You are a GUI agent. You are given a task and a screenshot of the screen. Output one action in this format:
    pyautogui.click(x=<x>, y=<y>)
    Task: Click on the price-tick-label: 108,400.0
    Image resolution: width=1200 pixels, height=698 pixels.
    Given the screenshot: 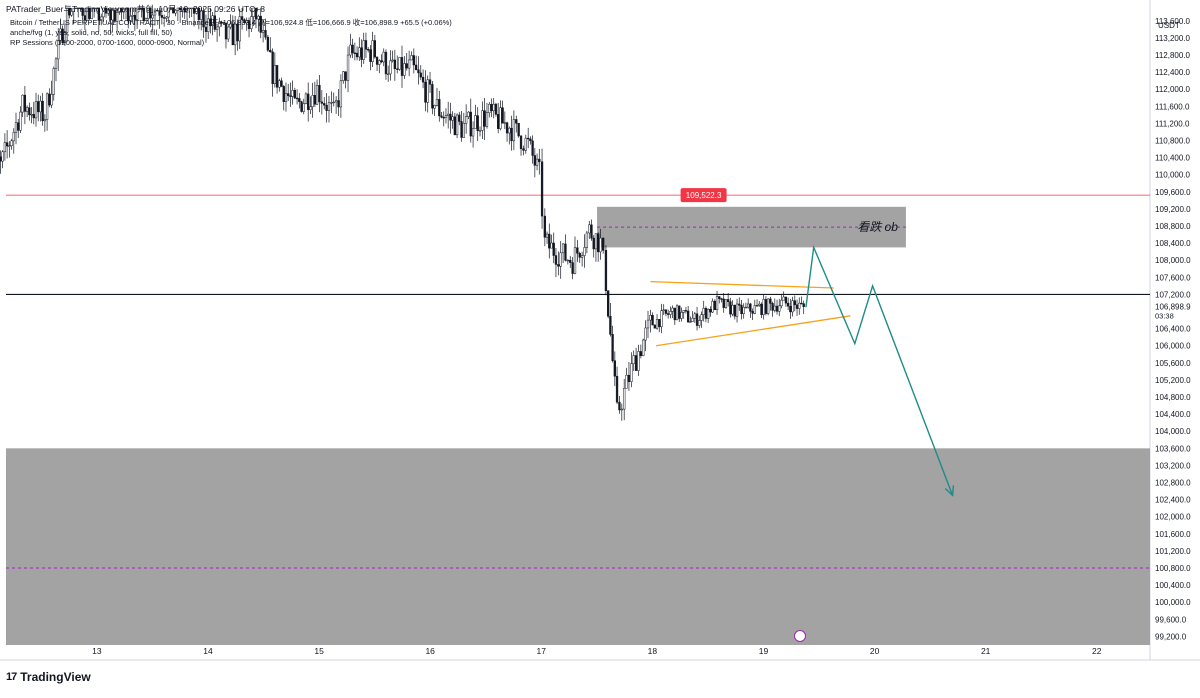 What is the action you would take?
    pyautogui.click(x=1173, y=243)
    